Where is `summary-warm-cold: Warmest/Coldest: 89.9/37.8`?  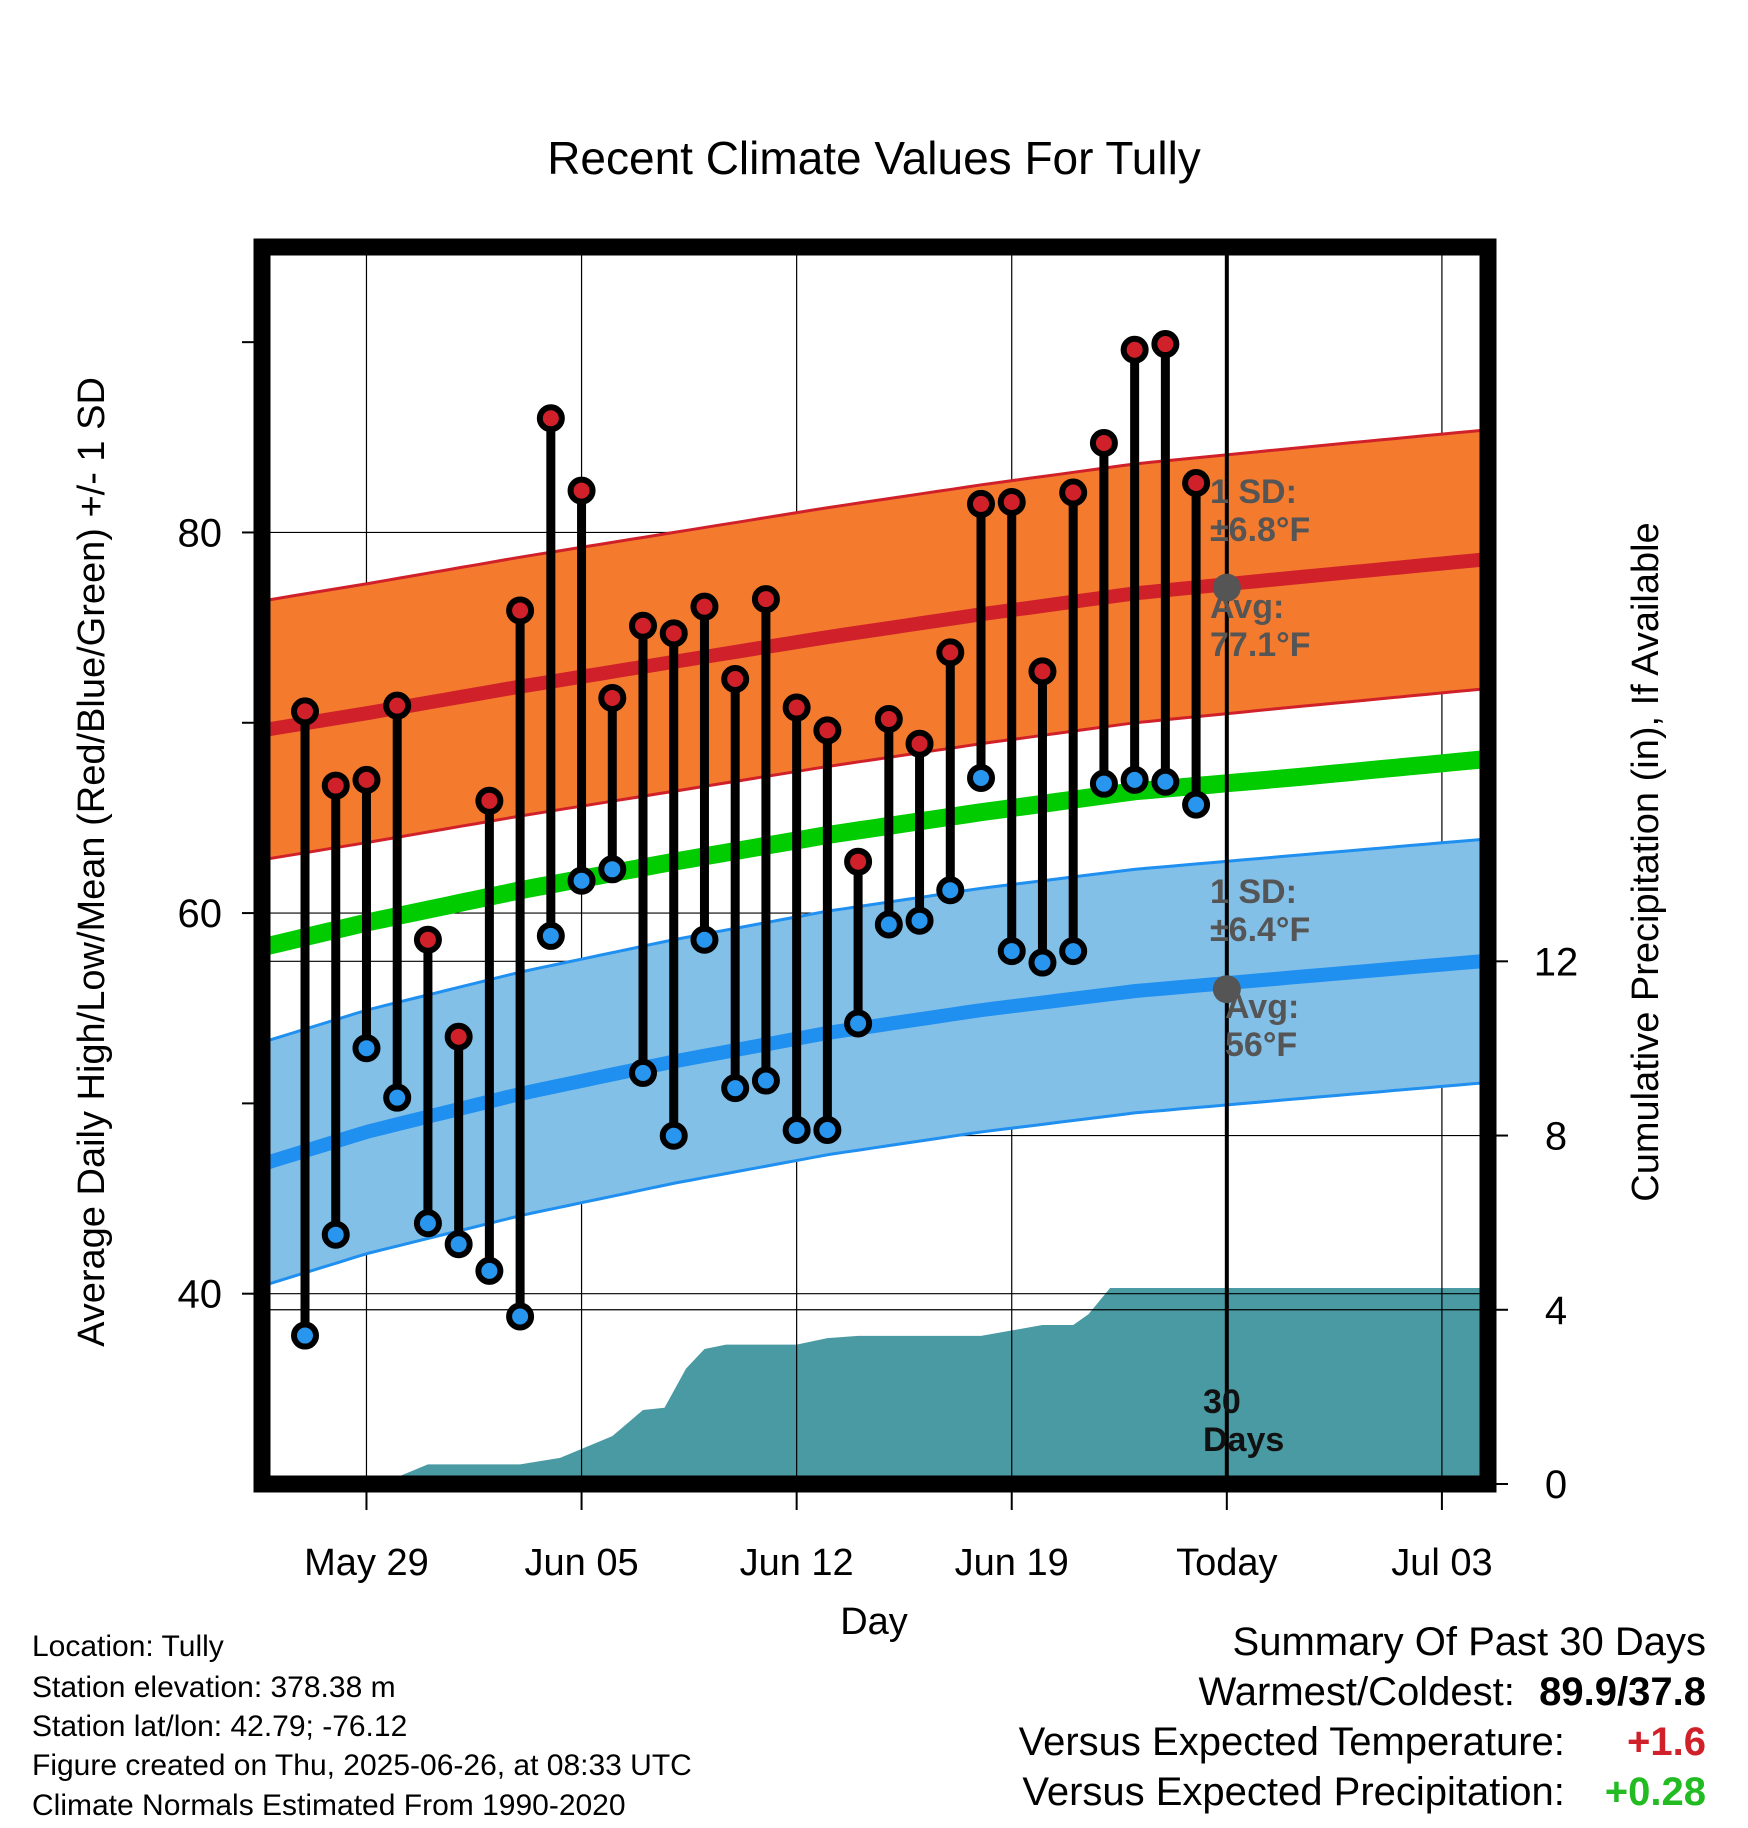
summary-warm-cold: Warmest/Coldest: 89.9/37.8 is located at coordinates (1453, 1692).